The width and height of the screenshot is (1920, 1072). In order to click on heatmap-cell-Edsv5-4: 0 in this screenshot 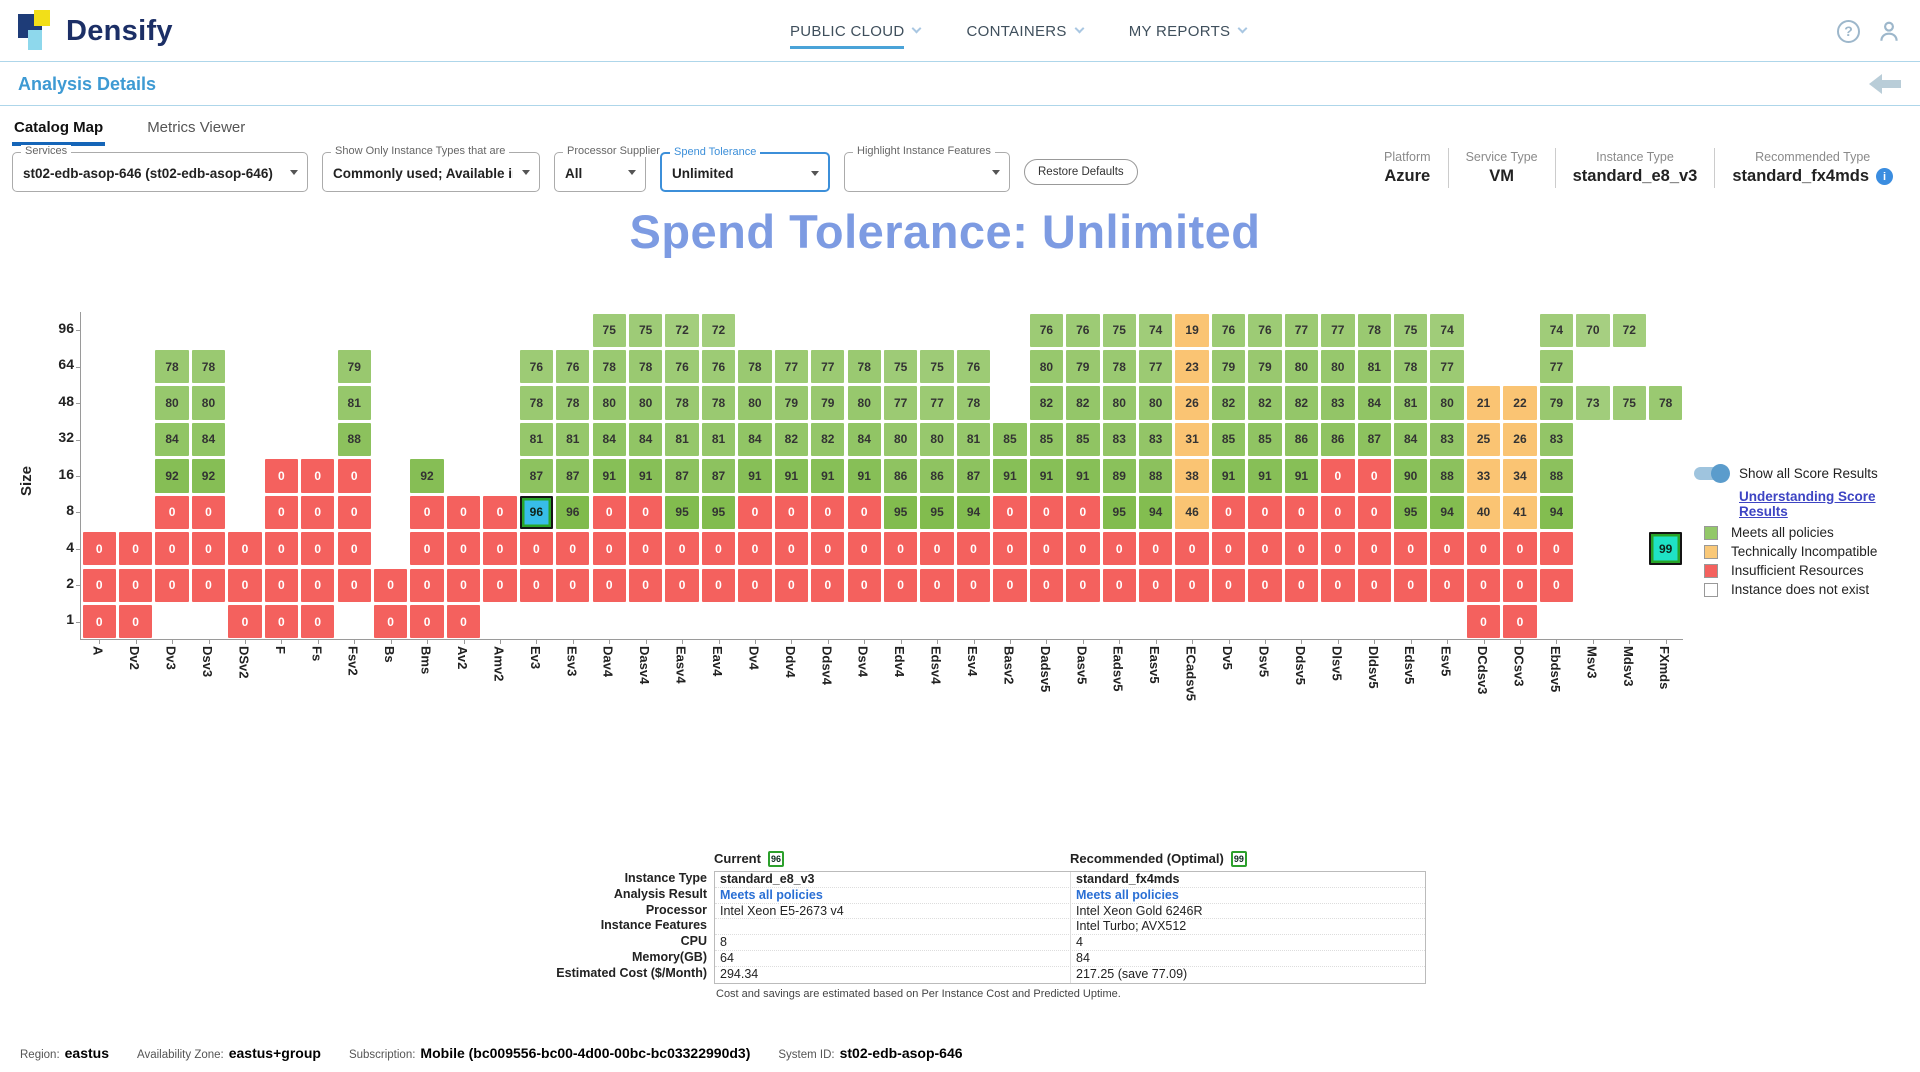, I will do `click(1410, 549)`.